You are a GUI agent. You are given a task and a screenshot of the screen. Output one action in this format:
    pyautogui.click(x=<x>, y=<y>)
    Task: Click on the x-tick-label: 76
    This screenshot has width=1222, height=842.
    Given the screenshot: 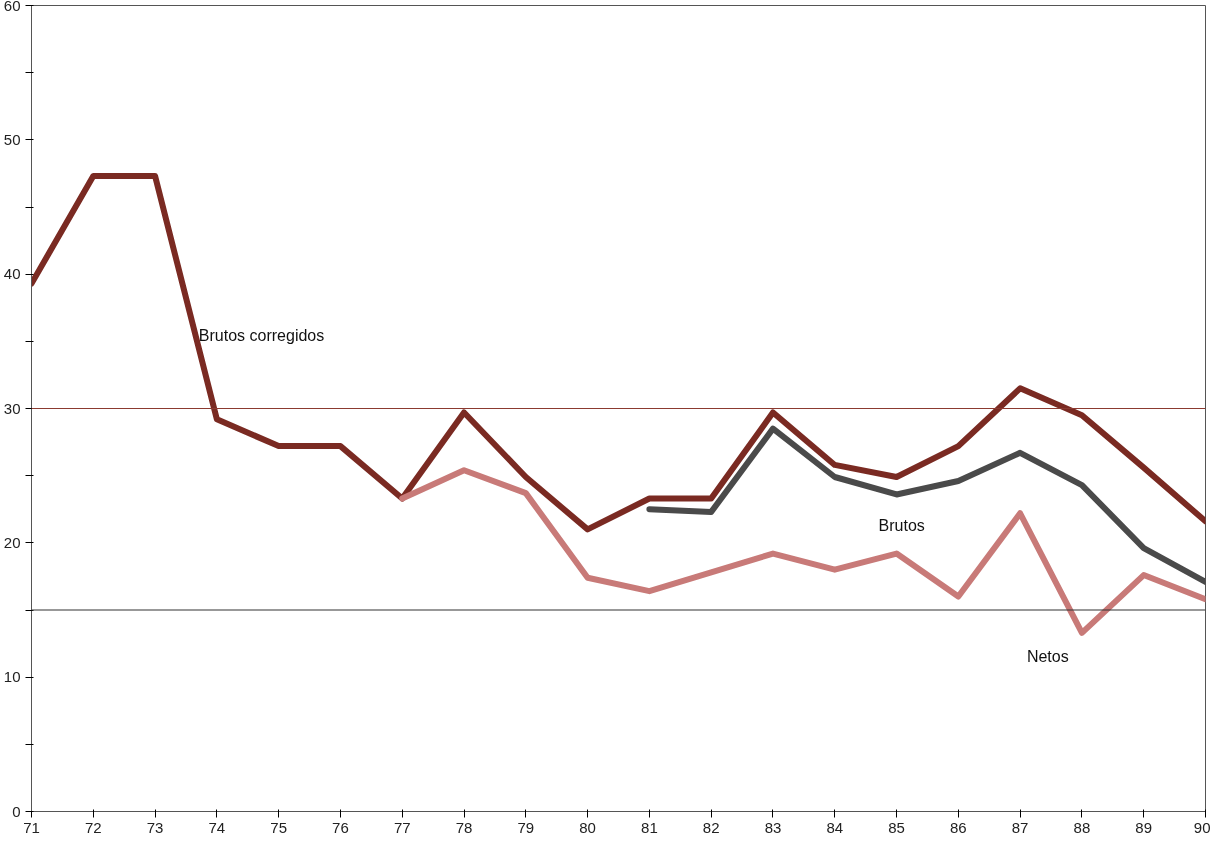 What is the action you would take?
    pyautogui.click(x=340, y=827)
    